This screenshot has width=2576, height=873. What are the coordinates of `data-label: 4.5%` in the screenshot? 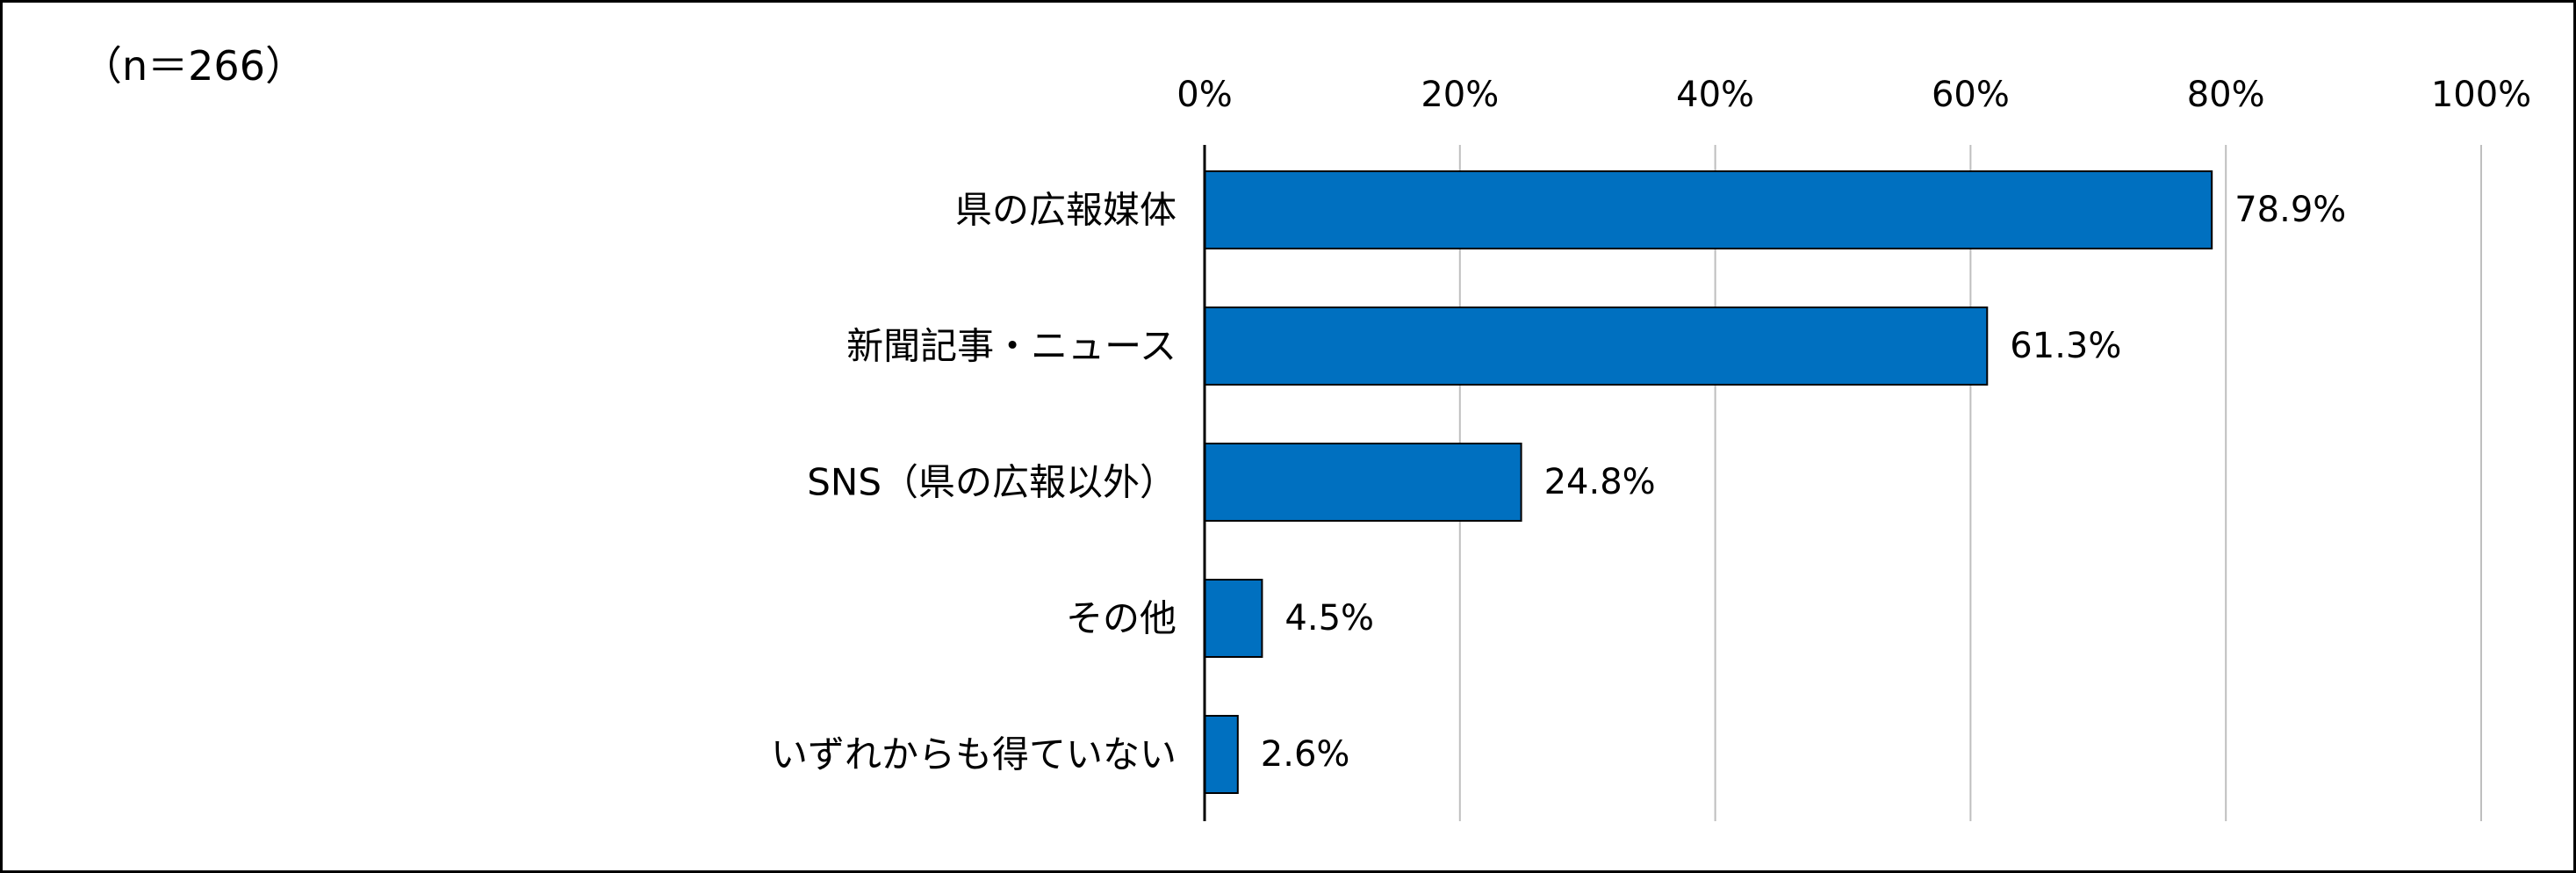 It's located at (1329, 618).